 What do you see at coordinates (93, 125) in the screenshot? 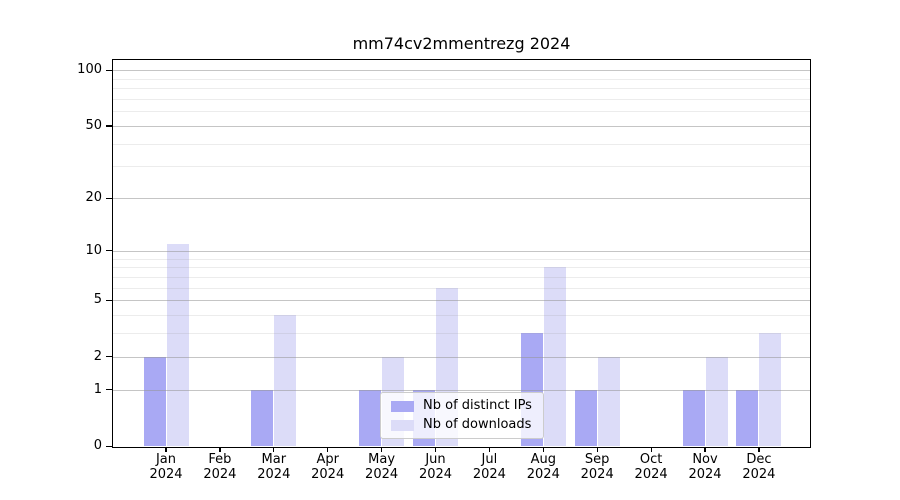
I see `y-tick-label-50: 50` at bounding box center [93, 125].